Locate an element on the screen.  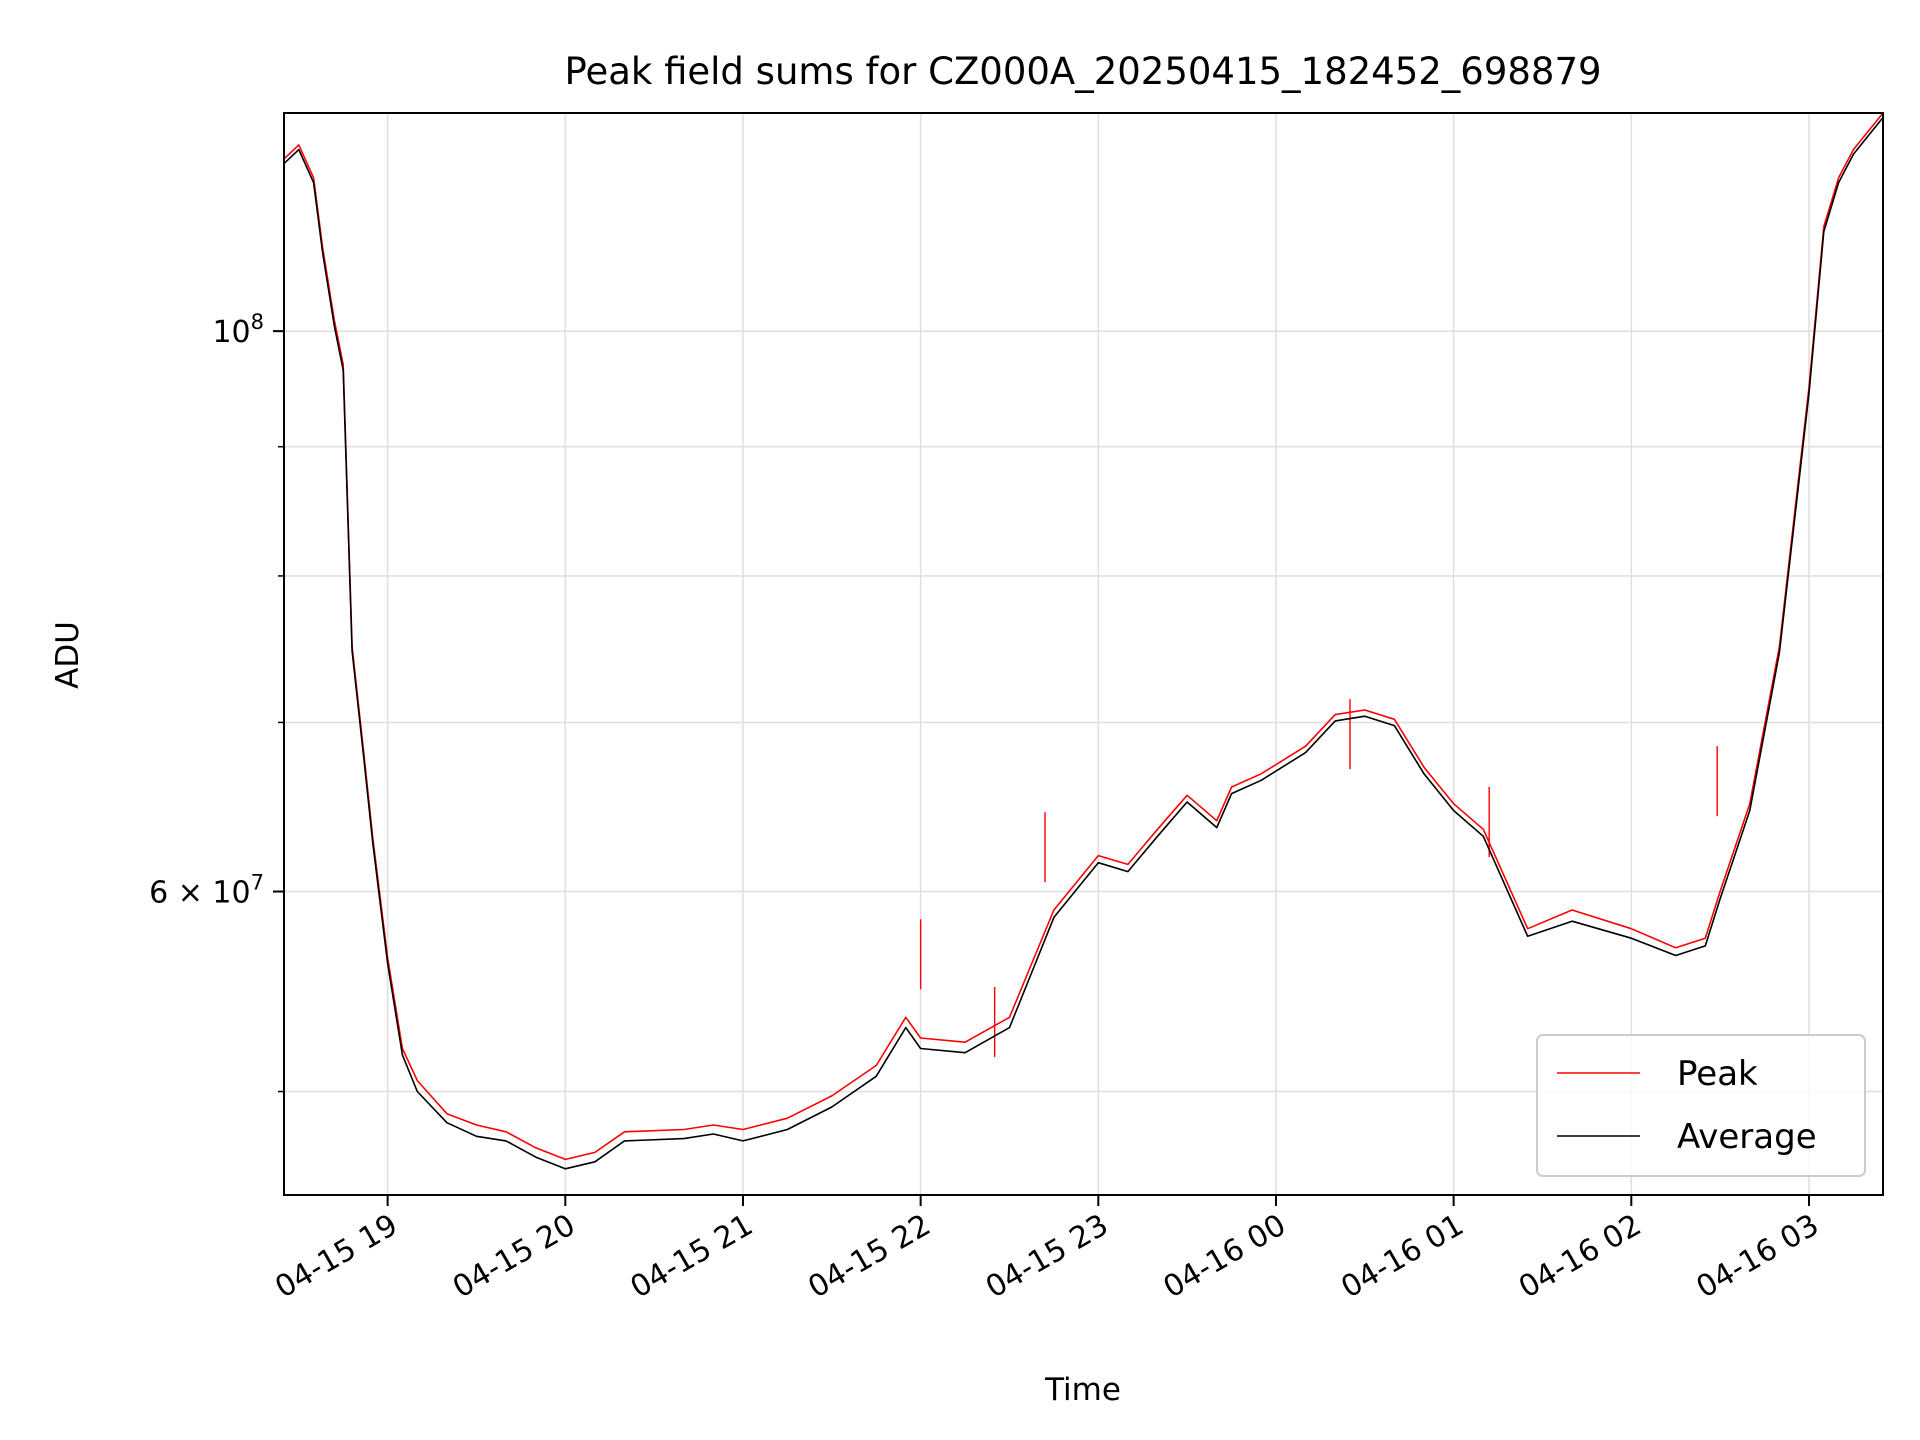
legend: Peak Average is located at coordinates (1701, 1105).